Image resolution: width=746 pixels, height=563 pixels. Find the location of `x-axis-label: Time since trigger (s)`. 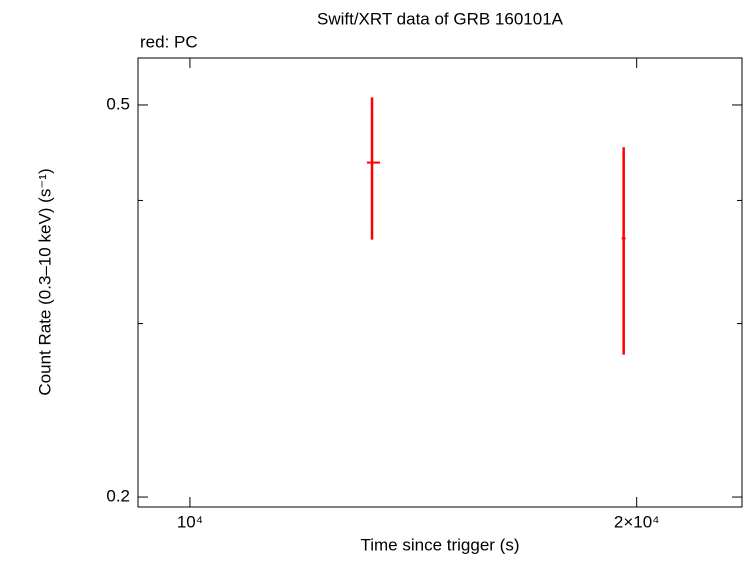

x-axis-label: Time since trigger (s) is located at coordinates (439, 544).